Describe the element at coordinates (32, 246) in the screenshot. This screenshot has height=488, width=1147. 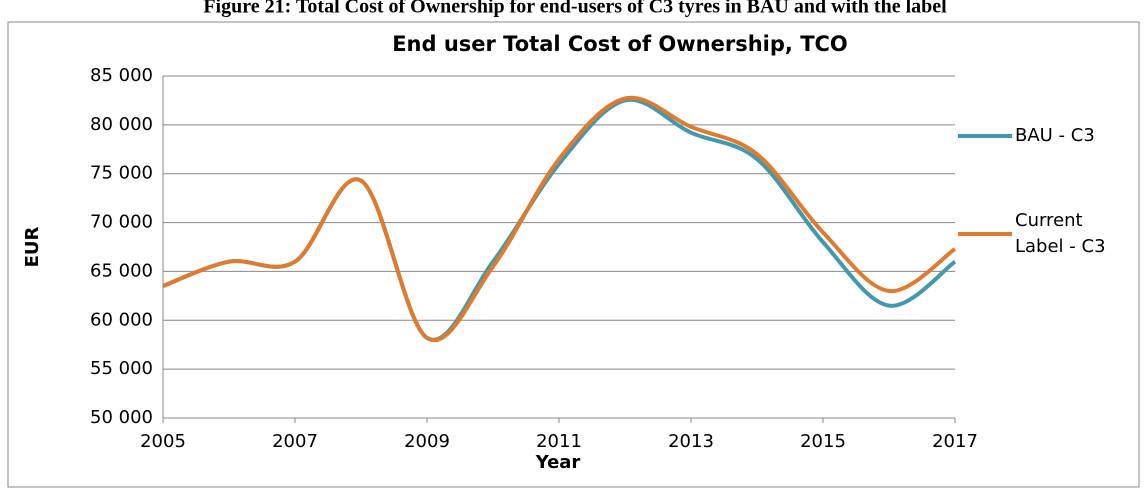
I see `y-axis-title: EUR` at that location.